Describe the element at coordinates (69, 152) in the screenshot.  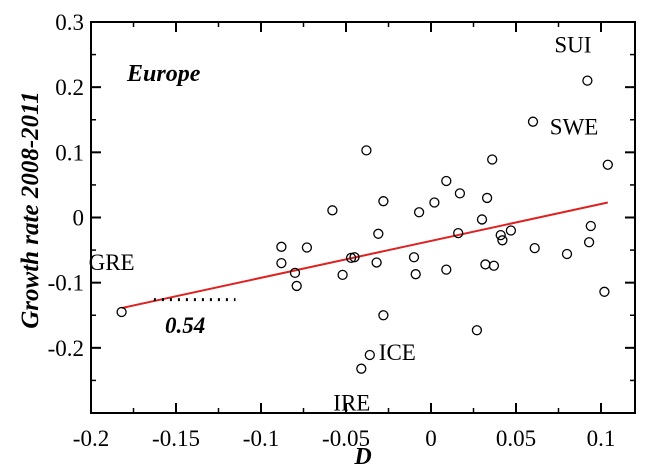
I see `y-tick-label: 0.1` at that location.